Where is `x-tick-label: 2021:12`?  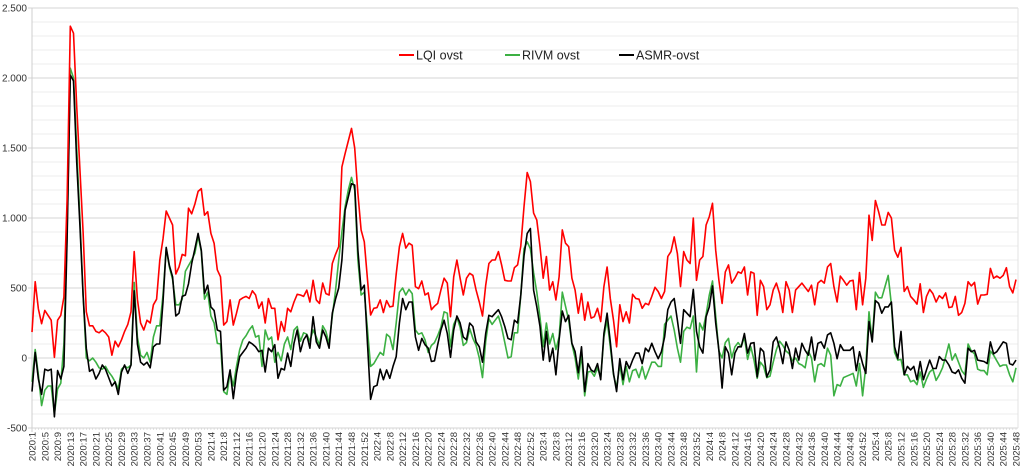 x-tick-label: 2021:12 is located at coordinates (237, 449).